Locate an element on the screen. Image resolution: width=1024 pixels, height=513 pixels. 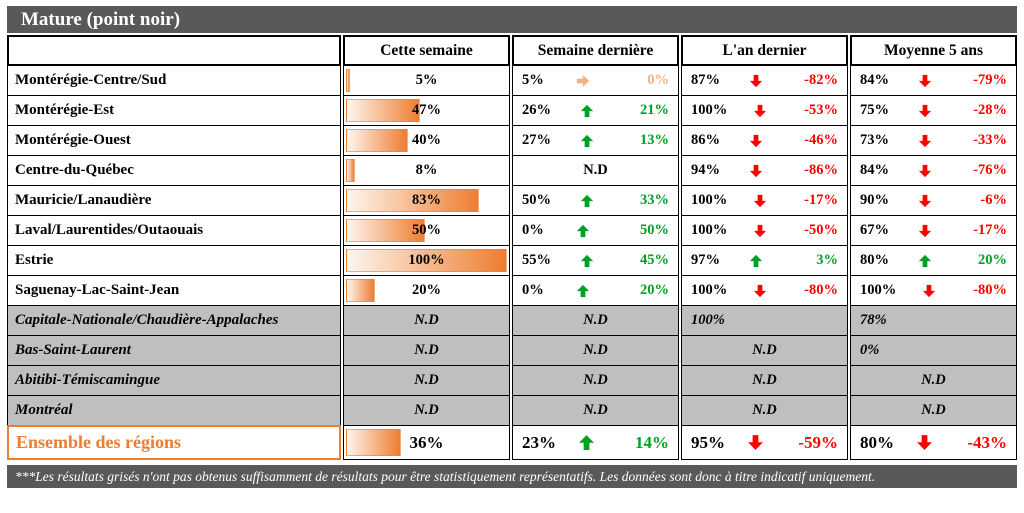
region-cell: Laval/Laurentides/Outaouais is located at coordinates (174, 230).